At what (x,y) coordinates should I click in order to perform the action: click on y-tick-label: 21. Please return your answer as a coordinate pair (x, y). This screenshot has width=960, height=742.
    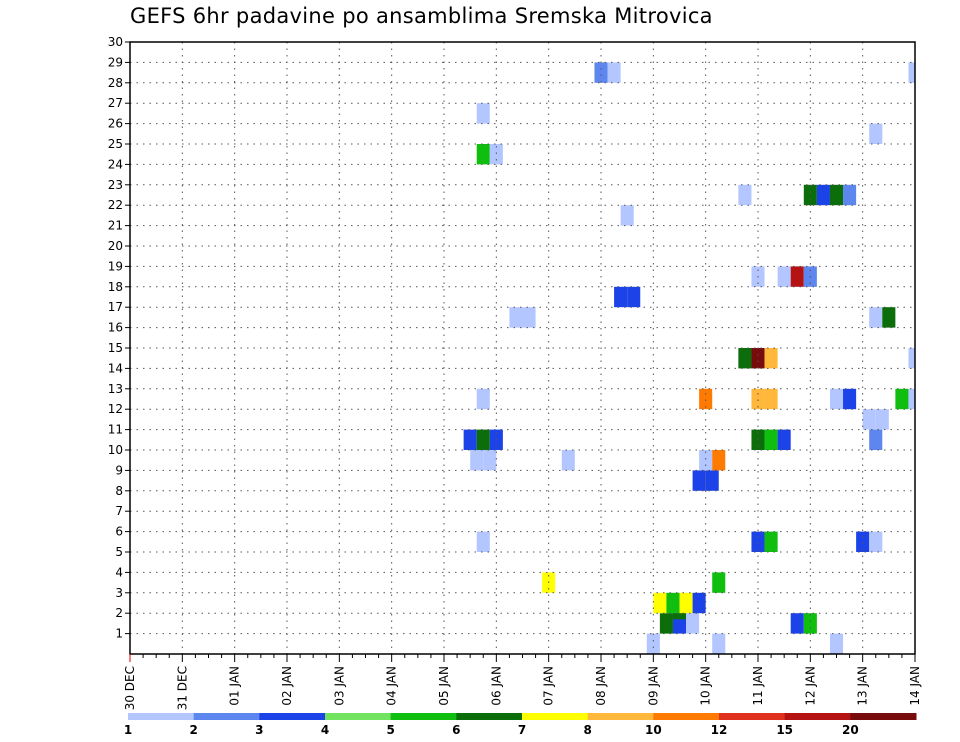
    Looking at the image, I should click on (115, 226).